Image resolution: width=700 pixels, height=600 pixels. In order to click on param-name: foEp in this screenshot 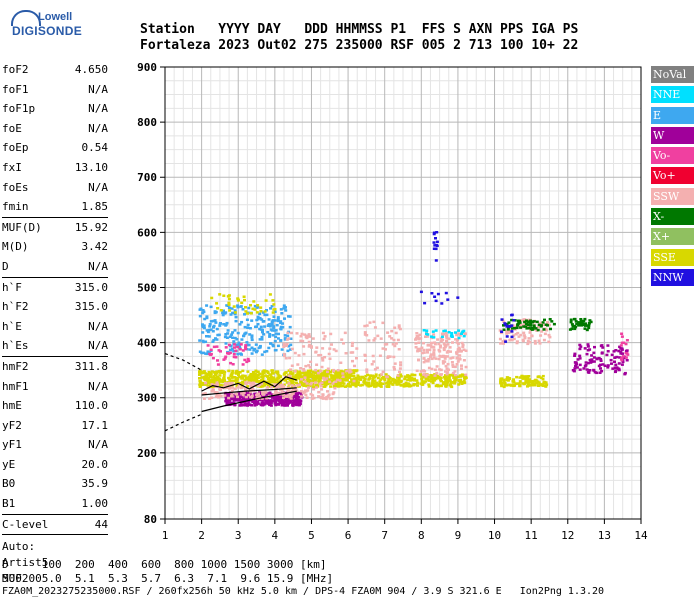, I will do `click(15, 148)`.